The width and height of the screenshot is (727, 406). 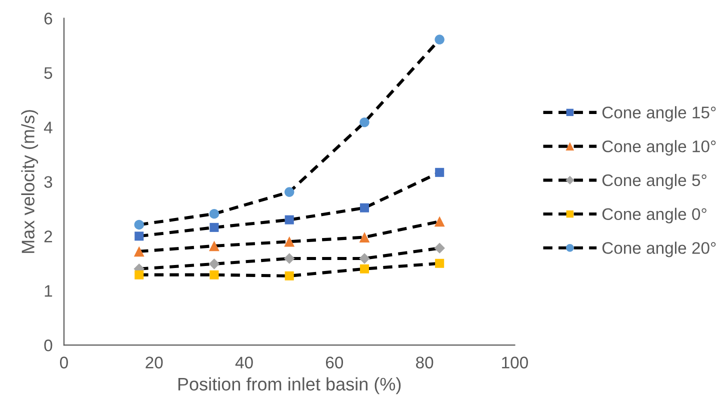 I want to click on legend-label: Cone angle 0°, so click(x=654, y=216).